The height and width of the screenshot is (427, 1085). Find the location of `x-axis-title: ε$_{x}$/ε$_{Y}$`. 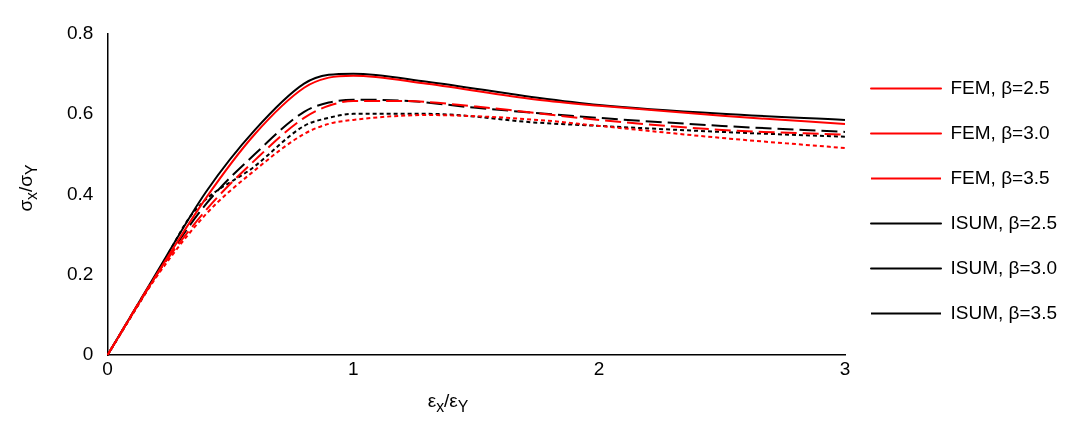

x-axis-title: ε$_{x}$/ε$_{Y}$ is located at coordinates (448, 403).